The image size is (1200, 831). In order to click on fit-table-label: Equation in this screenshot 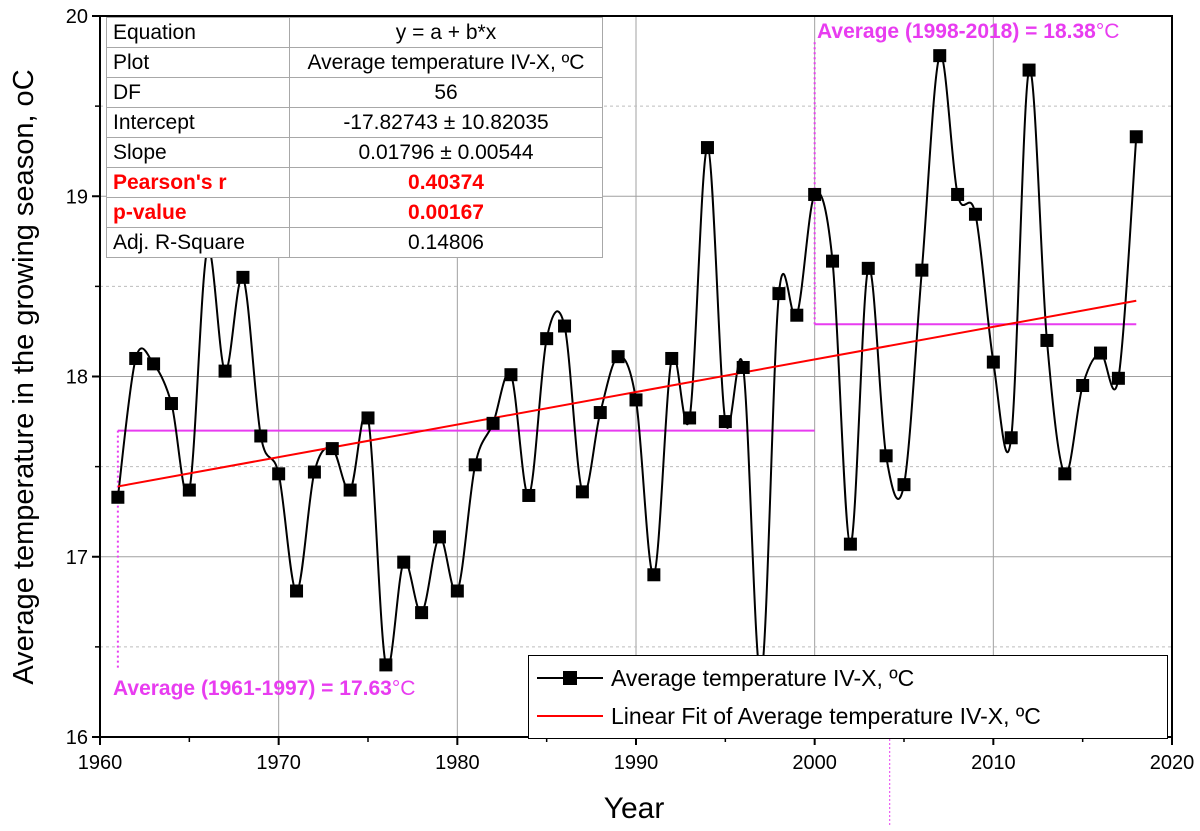, I will do `click(198, 32)`.